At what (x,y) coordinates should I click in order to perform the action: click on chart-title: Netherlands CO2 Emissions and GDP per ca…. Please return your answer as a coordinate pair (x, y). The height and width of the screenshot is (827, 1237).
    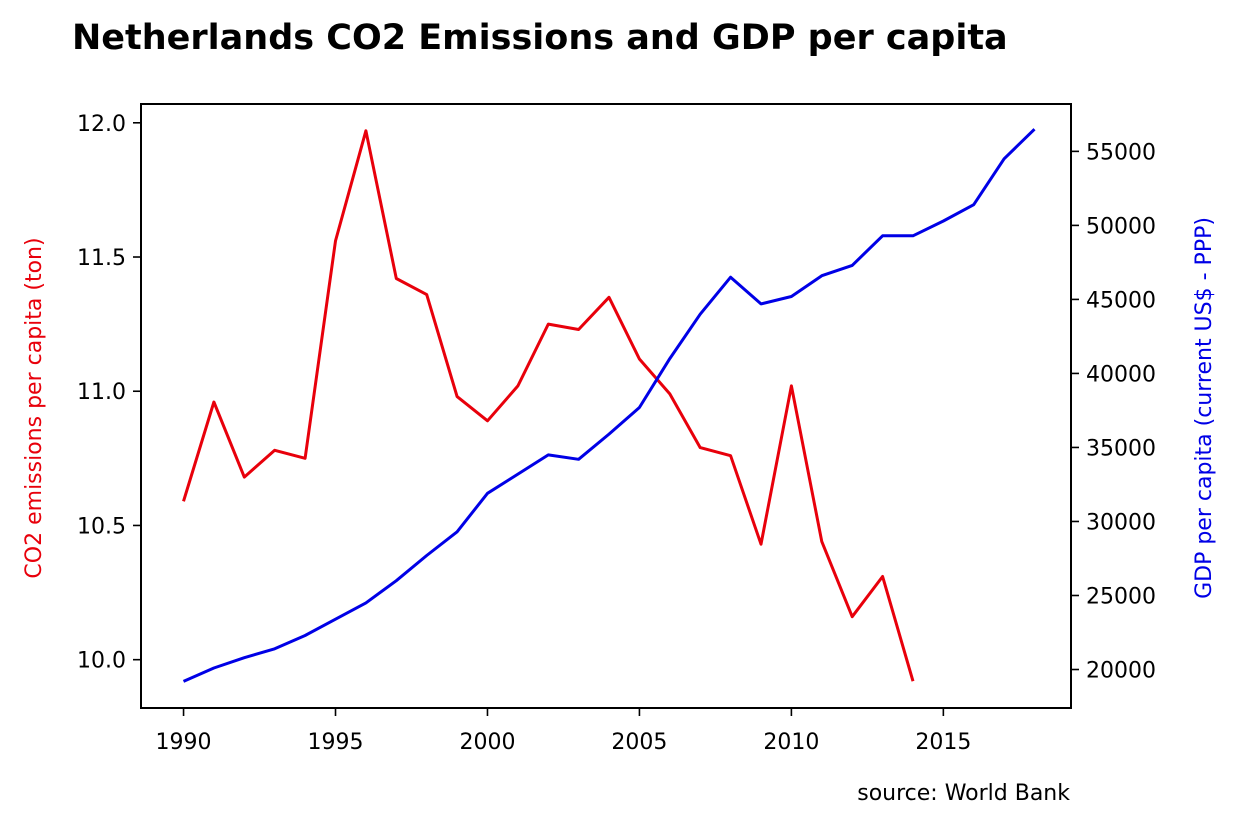
    Looking at the image, I should click on (540, 38).